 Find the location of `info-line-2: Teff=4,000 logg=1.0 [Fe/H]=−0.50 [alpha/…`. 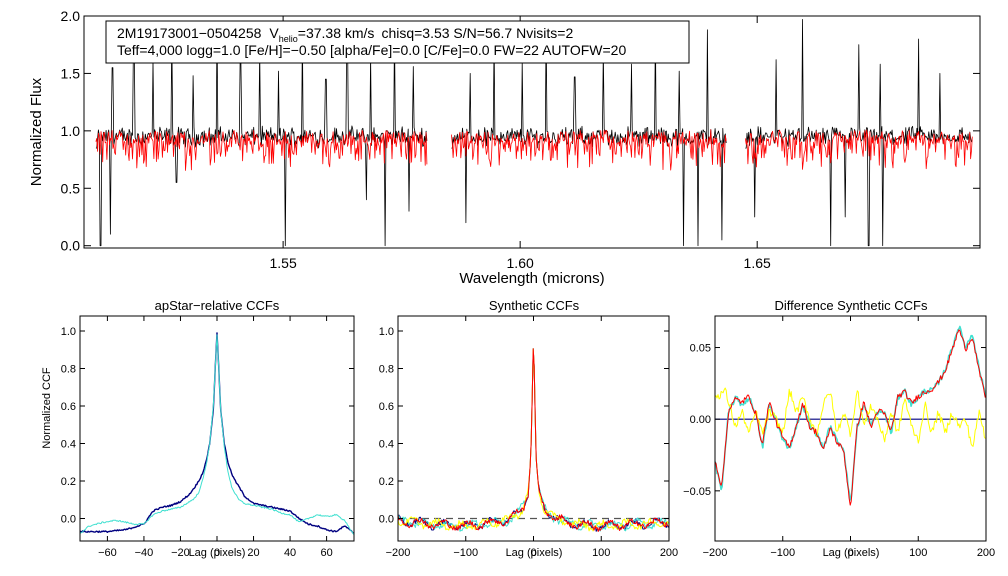

info-line-2: Teff=4,000 logg=1.0 [Fe/H]=−0.50 [alpha/… is located at coordinates (371, 50).